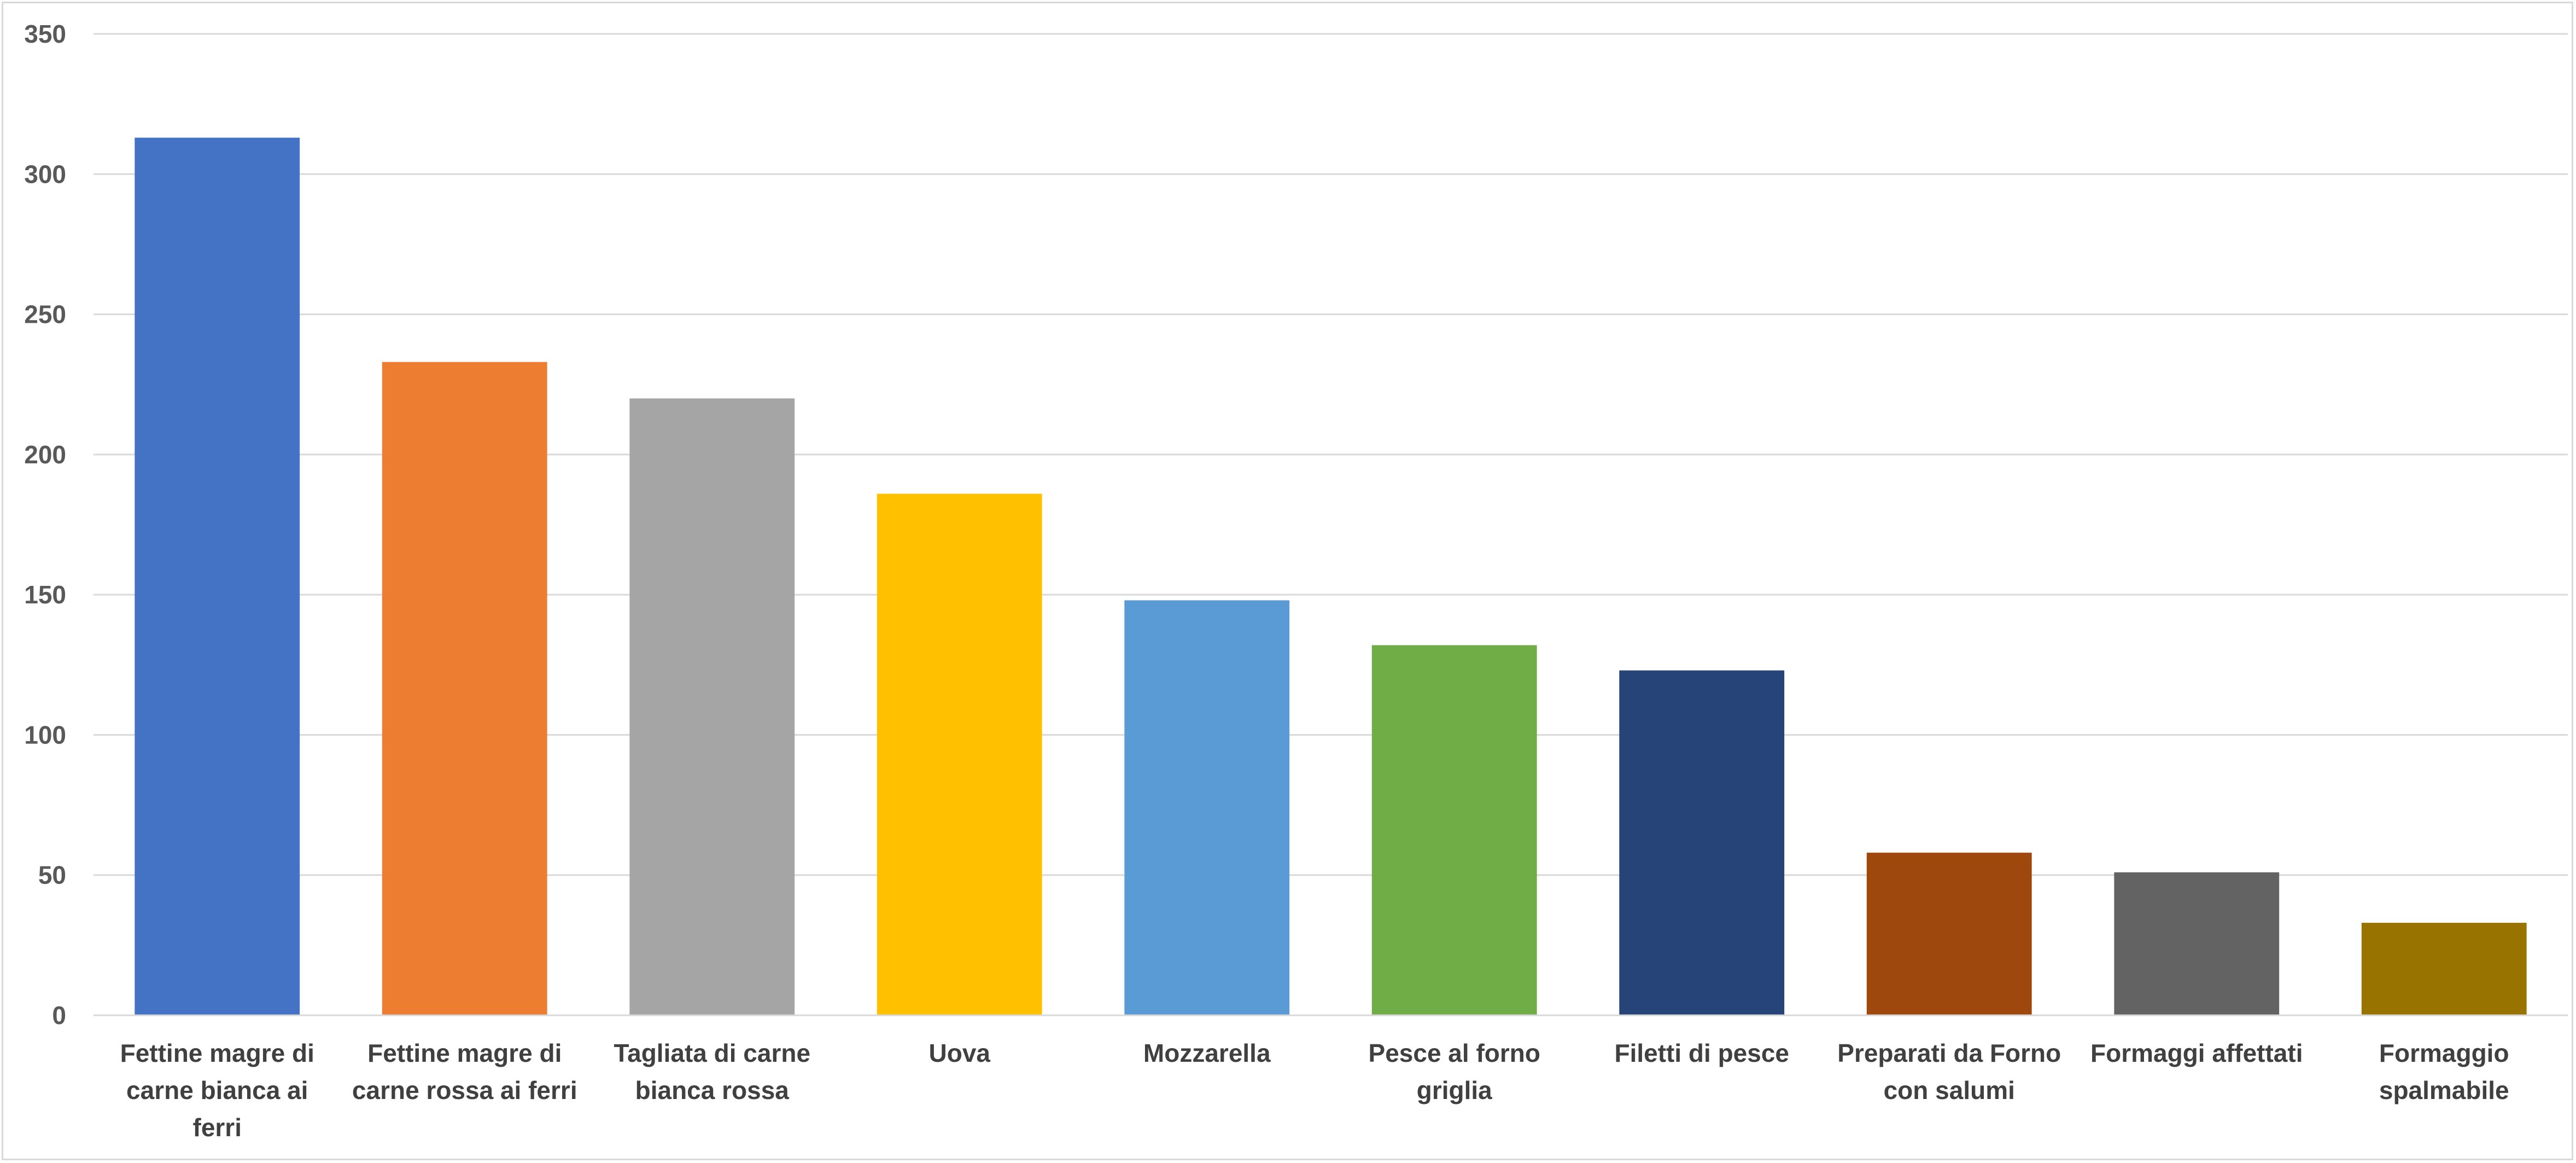 The image size is (2576, 1163). Describe the element at coordinates (1207, 1053) in the screenshot. I see `x-category-label: Mozzarella` at that location.